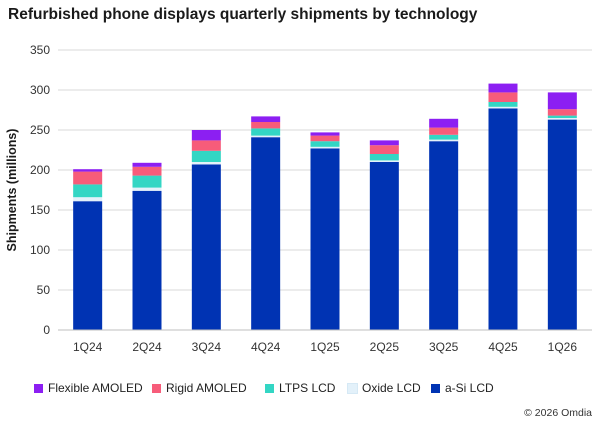 The image size is (600, 425). Describe the element at coordinates (147, 189) in the screenshot. I see `bar-oxide-lcd-2q24` at that location.